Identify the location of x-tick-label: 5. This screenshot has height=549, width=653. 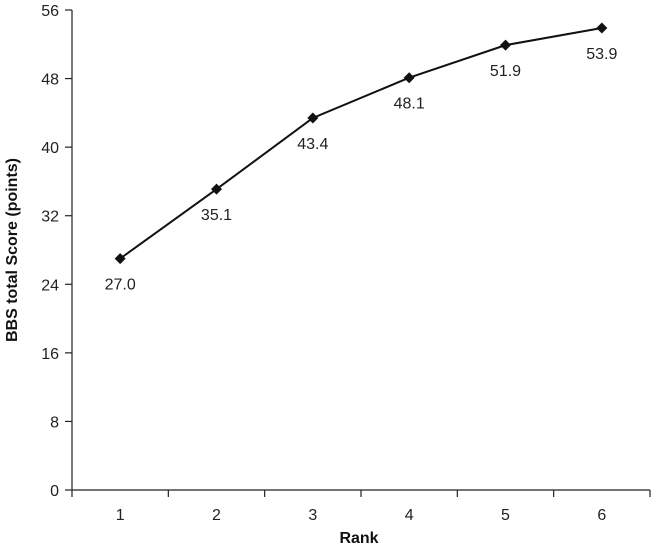
(505, 515).